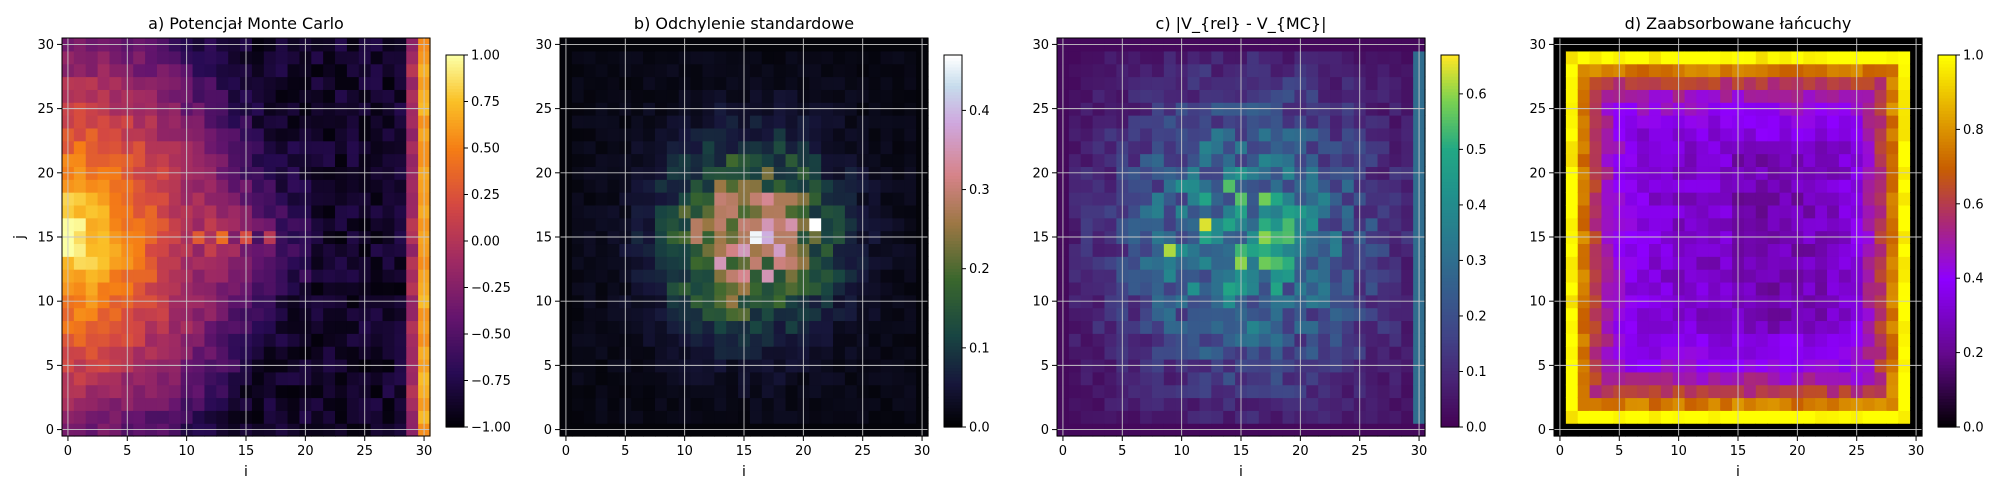 The image size is (2000, 500). I want to click on colorbar-tick-label: 0.0, so click(1973, 428).